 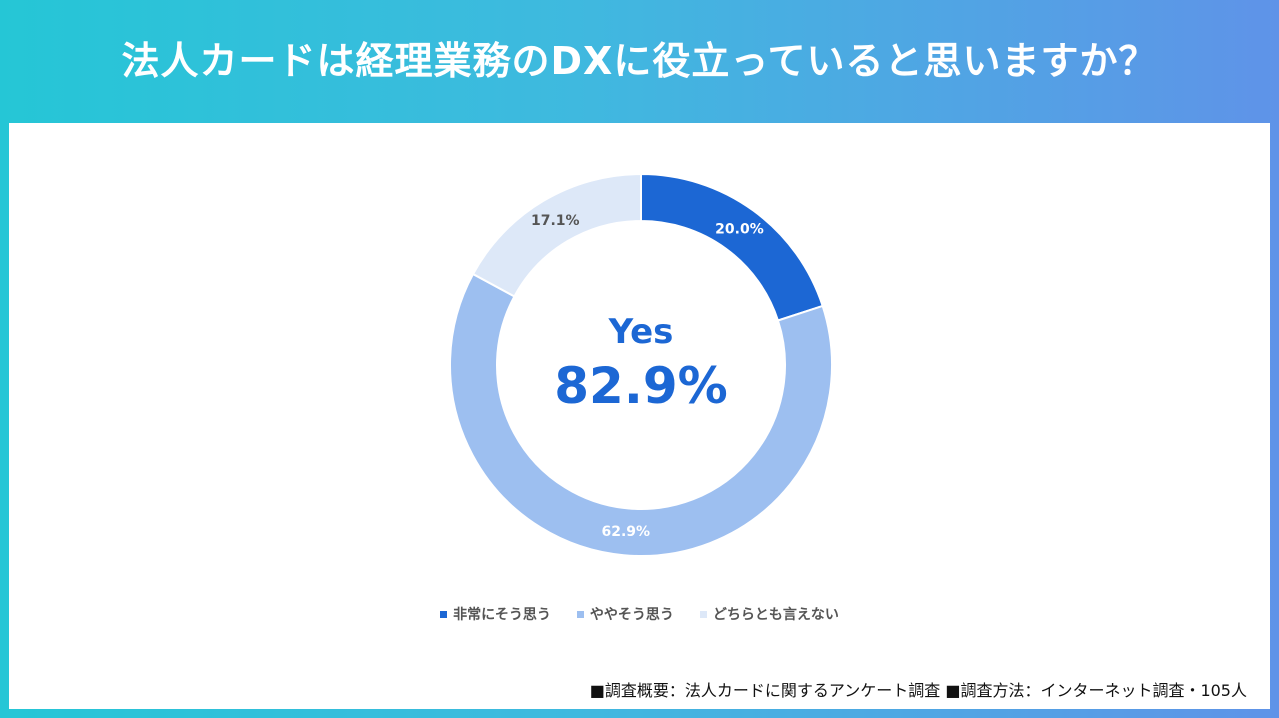 What do you see at coordinates (639, 61) in the screenshot?
I see `chart-title: 法人カードは経理業務のDXに役立っていると思いますか？` at bounding box center [639, 61].